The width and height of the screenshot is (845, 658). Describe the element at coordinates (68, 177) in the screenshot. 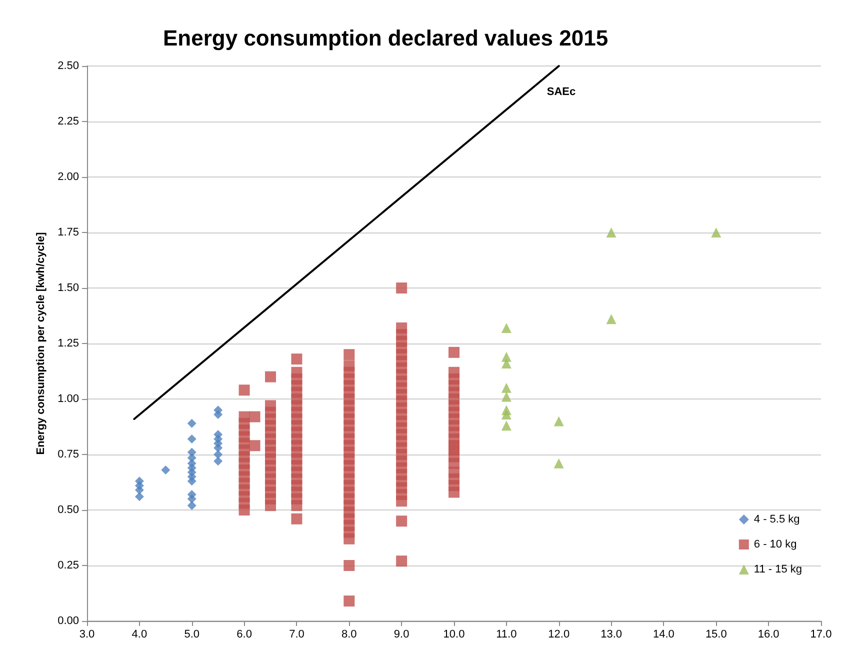

I see `y-tick-label: 2.00` at that location.